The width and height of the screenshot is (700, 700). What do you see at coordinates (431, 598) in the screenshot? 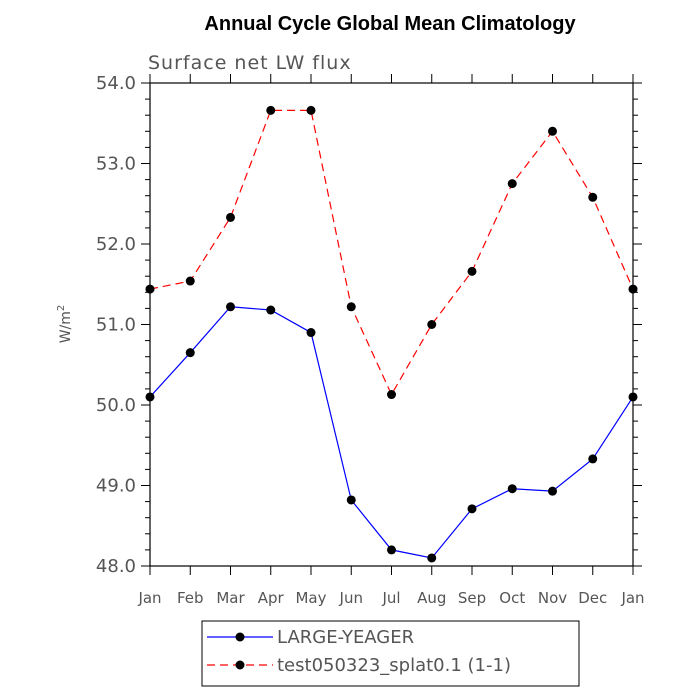
I see `x-tick-label: Aug` at bounding box center [431, 598].